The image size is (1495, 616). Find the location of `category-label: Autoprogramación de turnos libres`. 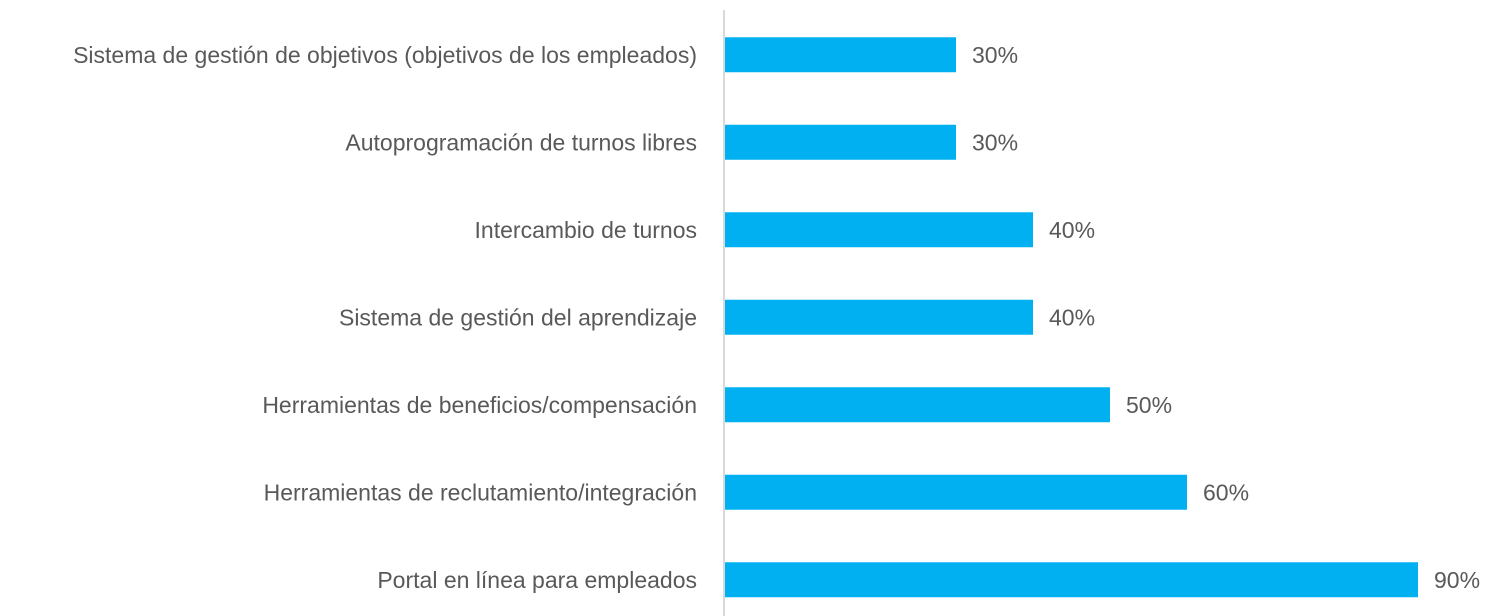

category-label: Autoprogramación de turnos libres is located at coordinates (521, 142).